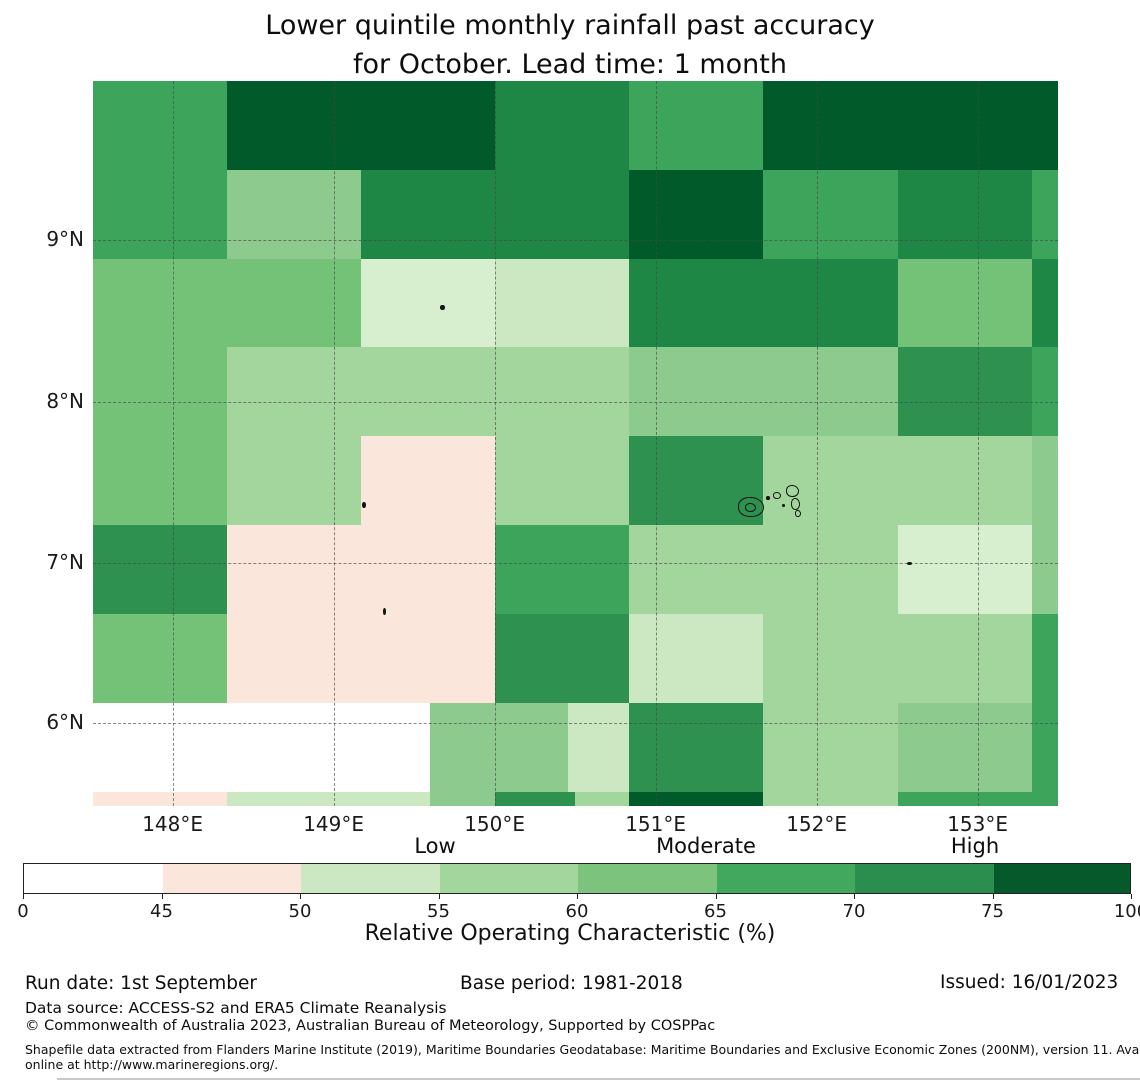  Describe the element at coordinates (975, 846) in the screenshot. I see `colorbar-category-label: High` at that location.